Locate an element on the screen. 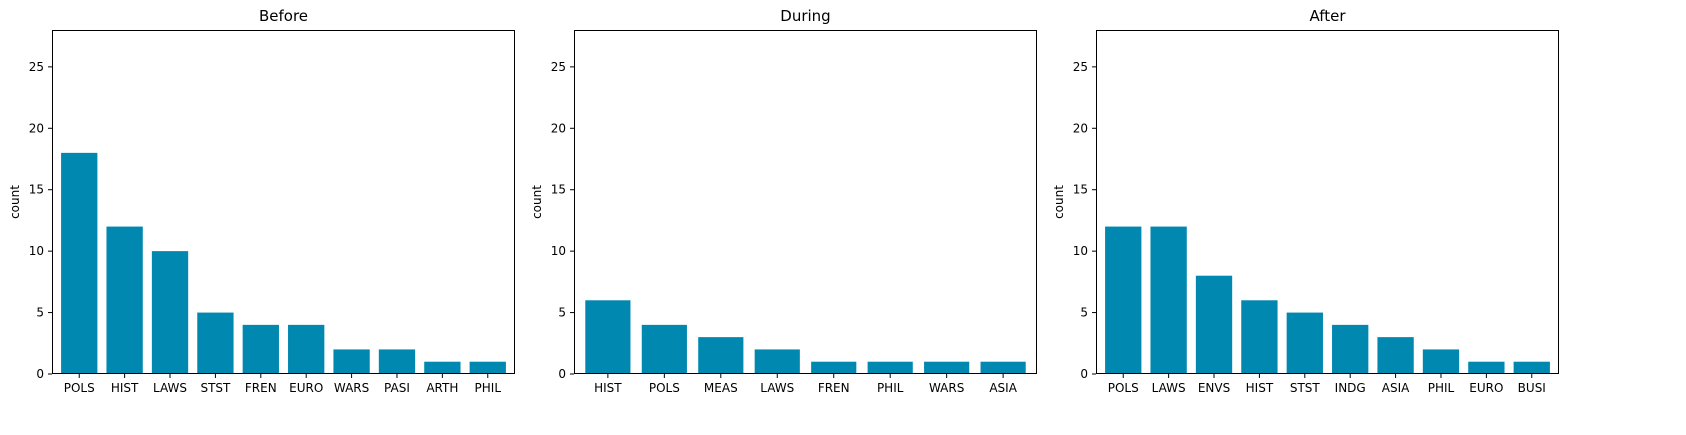  bar-envs is located at coordinates (1214, 324).